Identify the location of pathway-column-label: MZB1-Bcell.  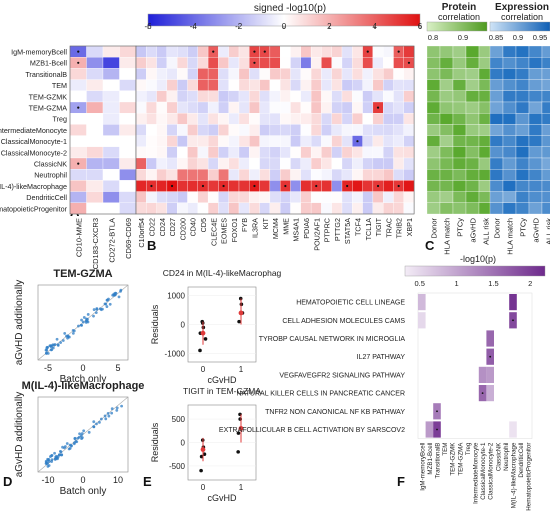
(430, 459).